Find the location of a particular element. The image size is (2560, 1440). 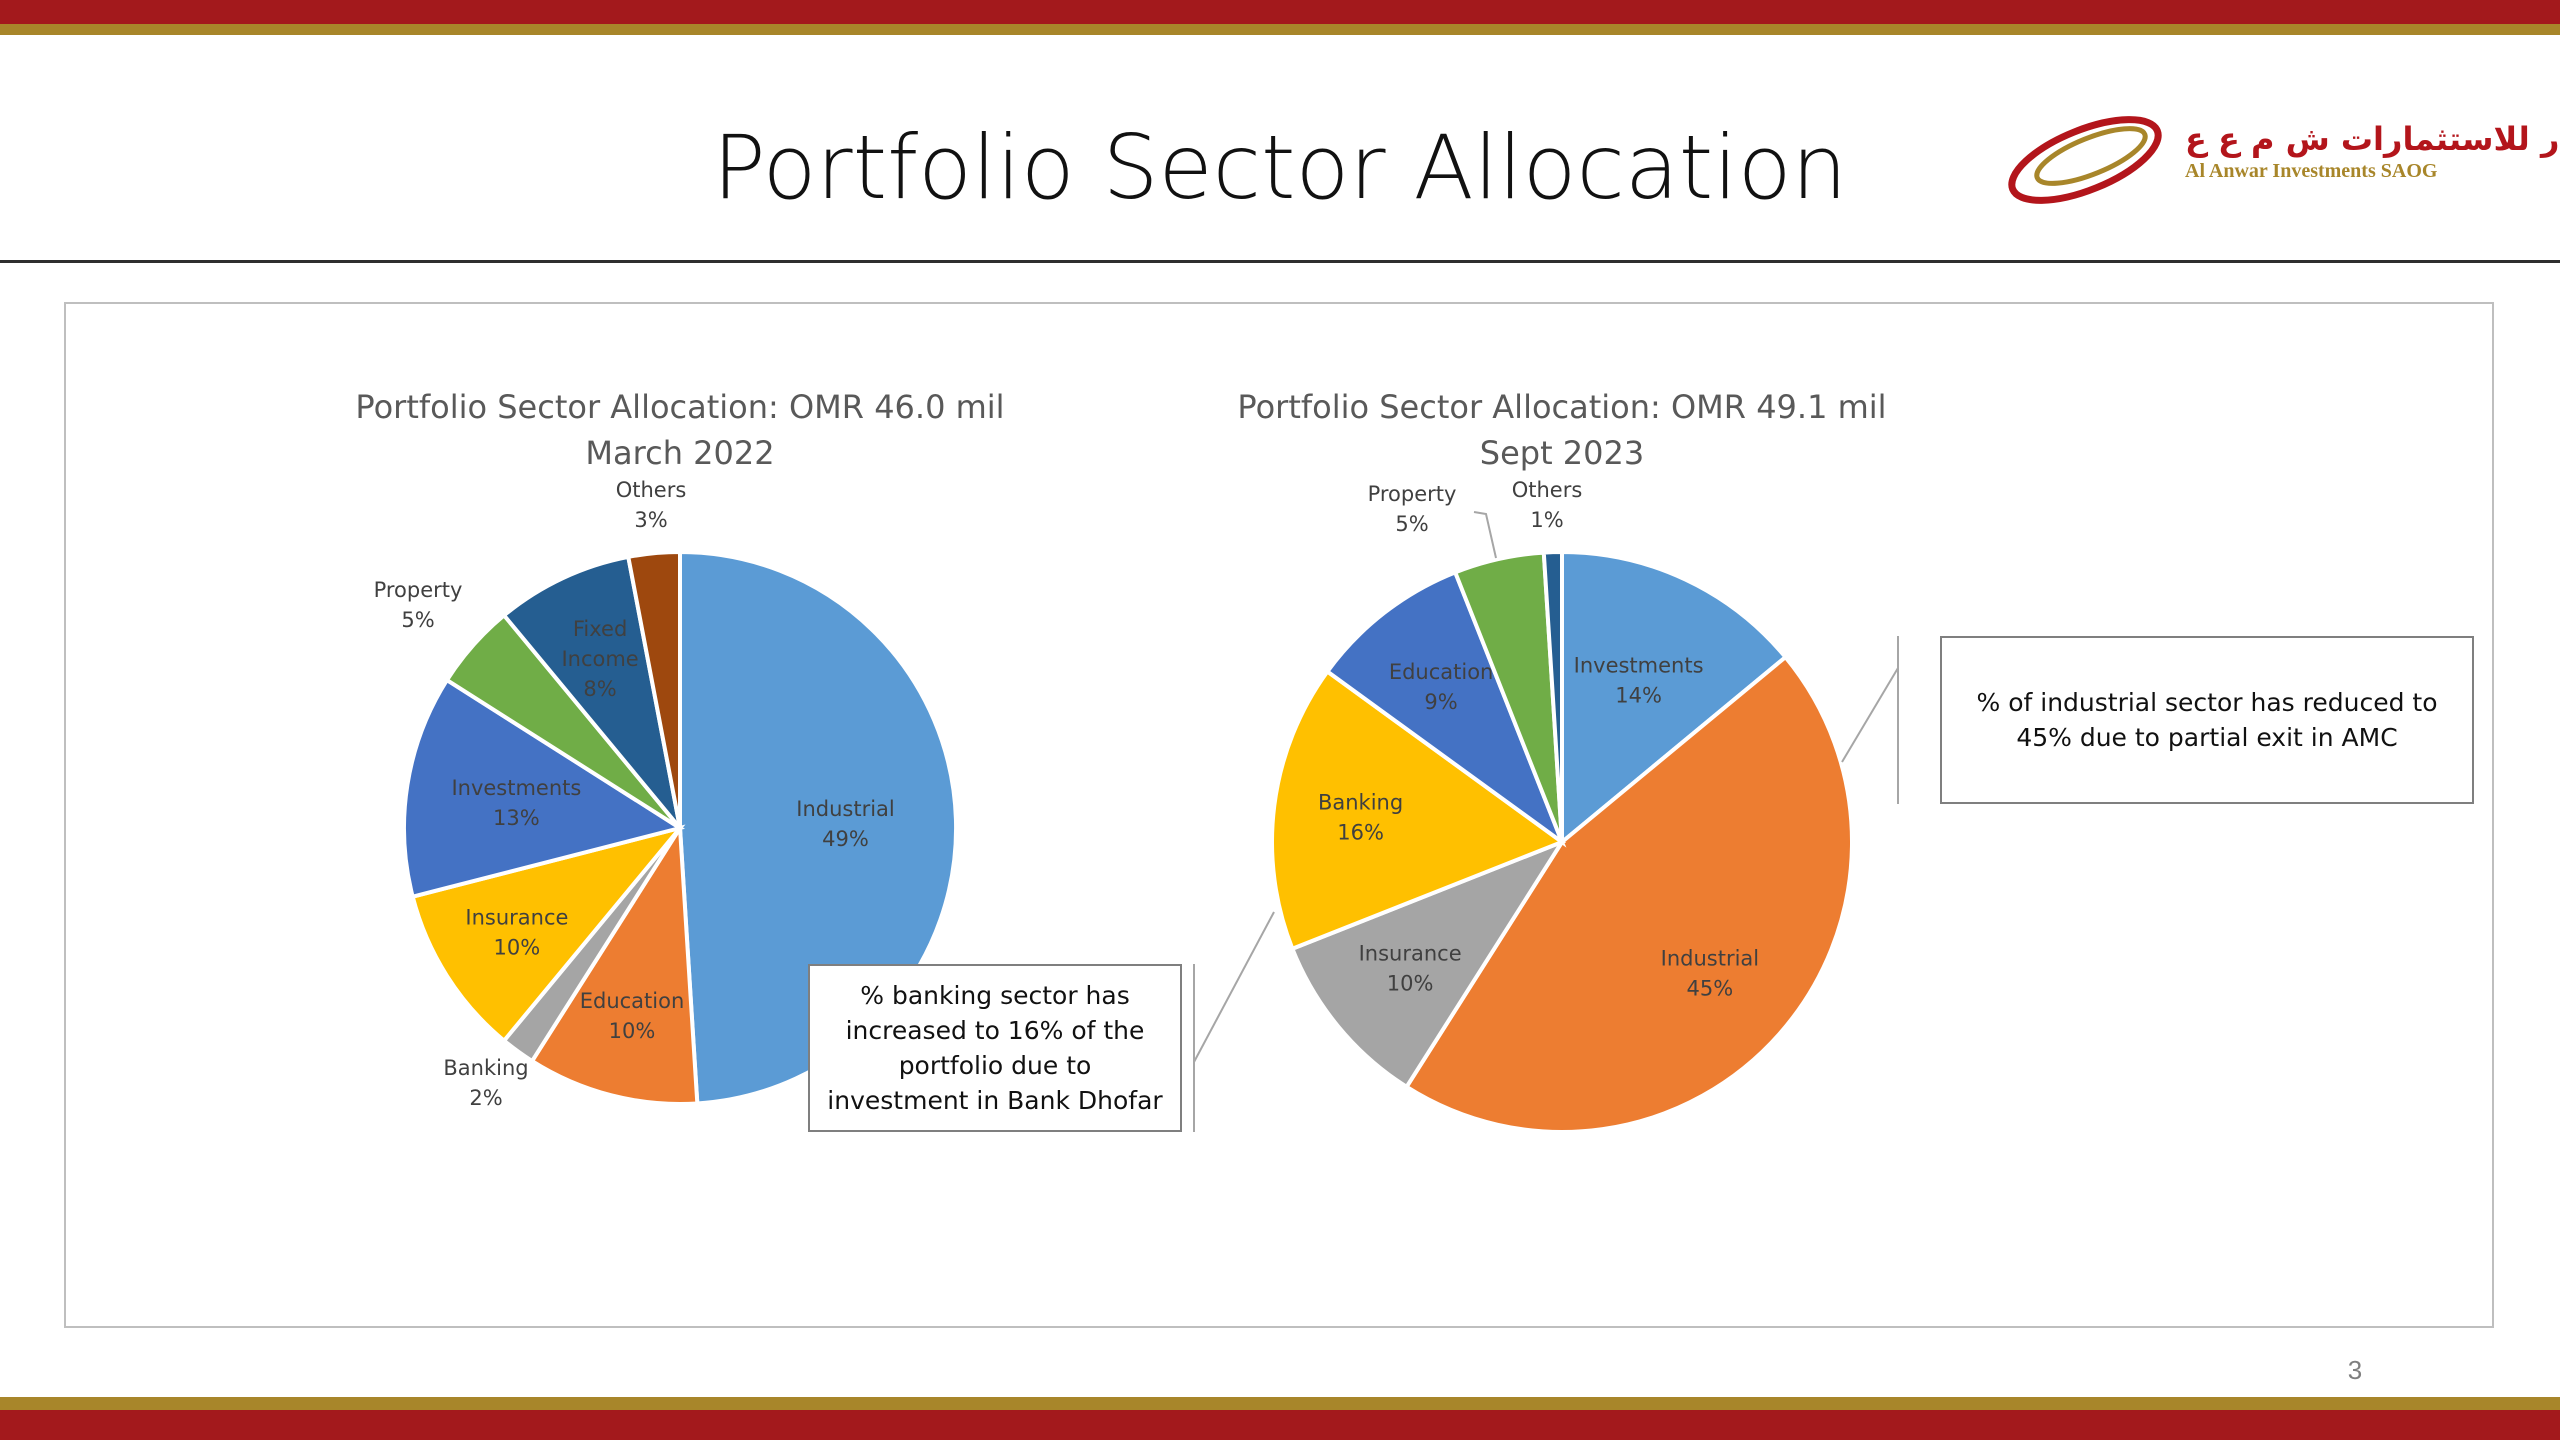

top-gold-band is located at coordinates (1280, 29).